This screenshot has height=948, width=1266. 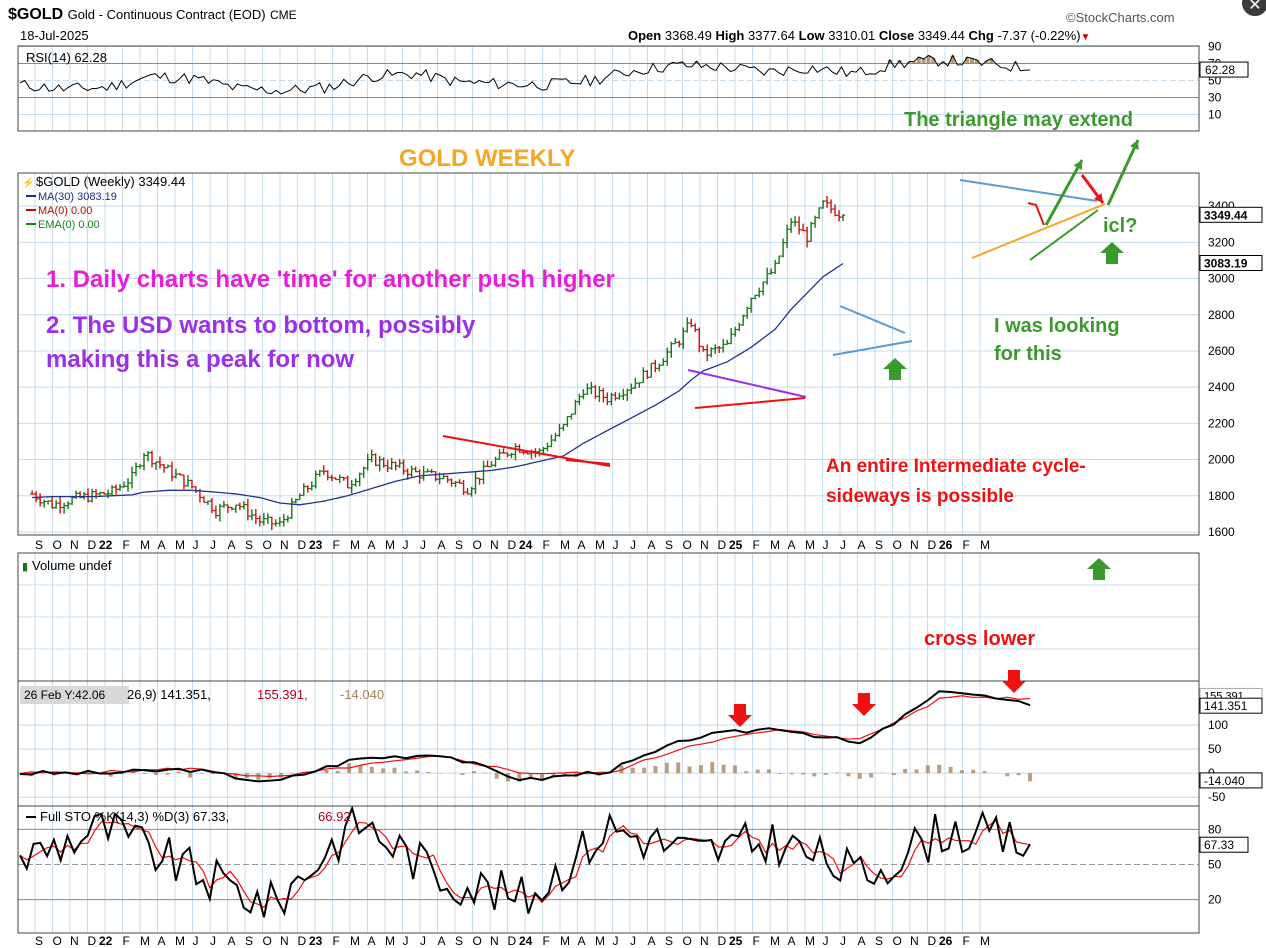 I want to click on price-tick-label: 2800, so click(x=1221, y=315).